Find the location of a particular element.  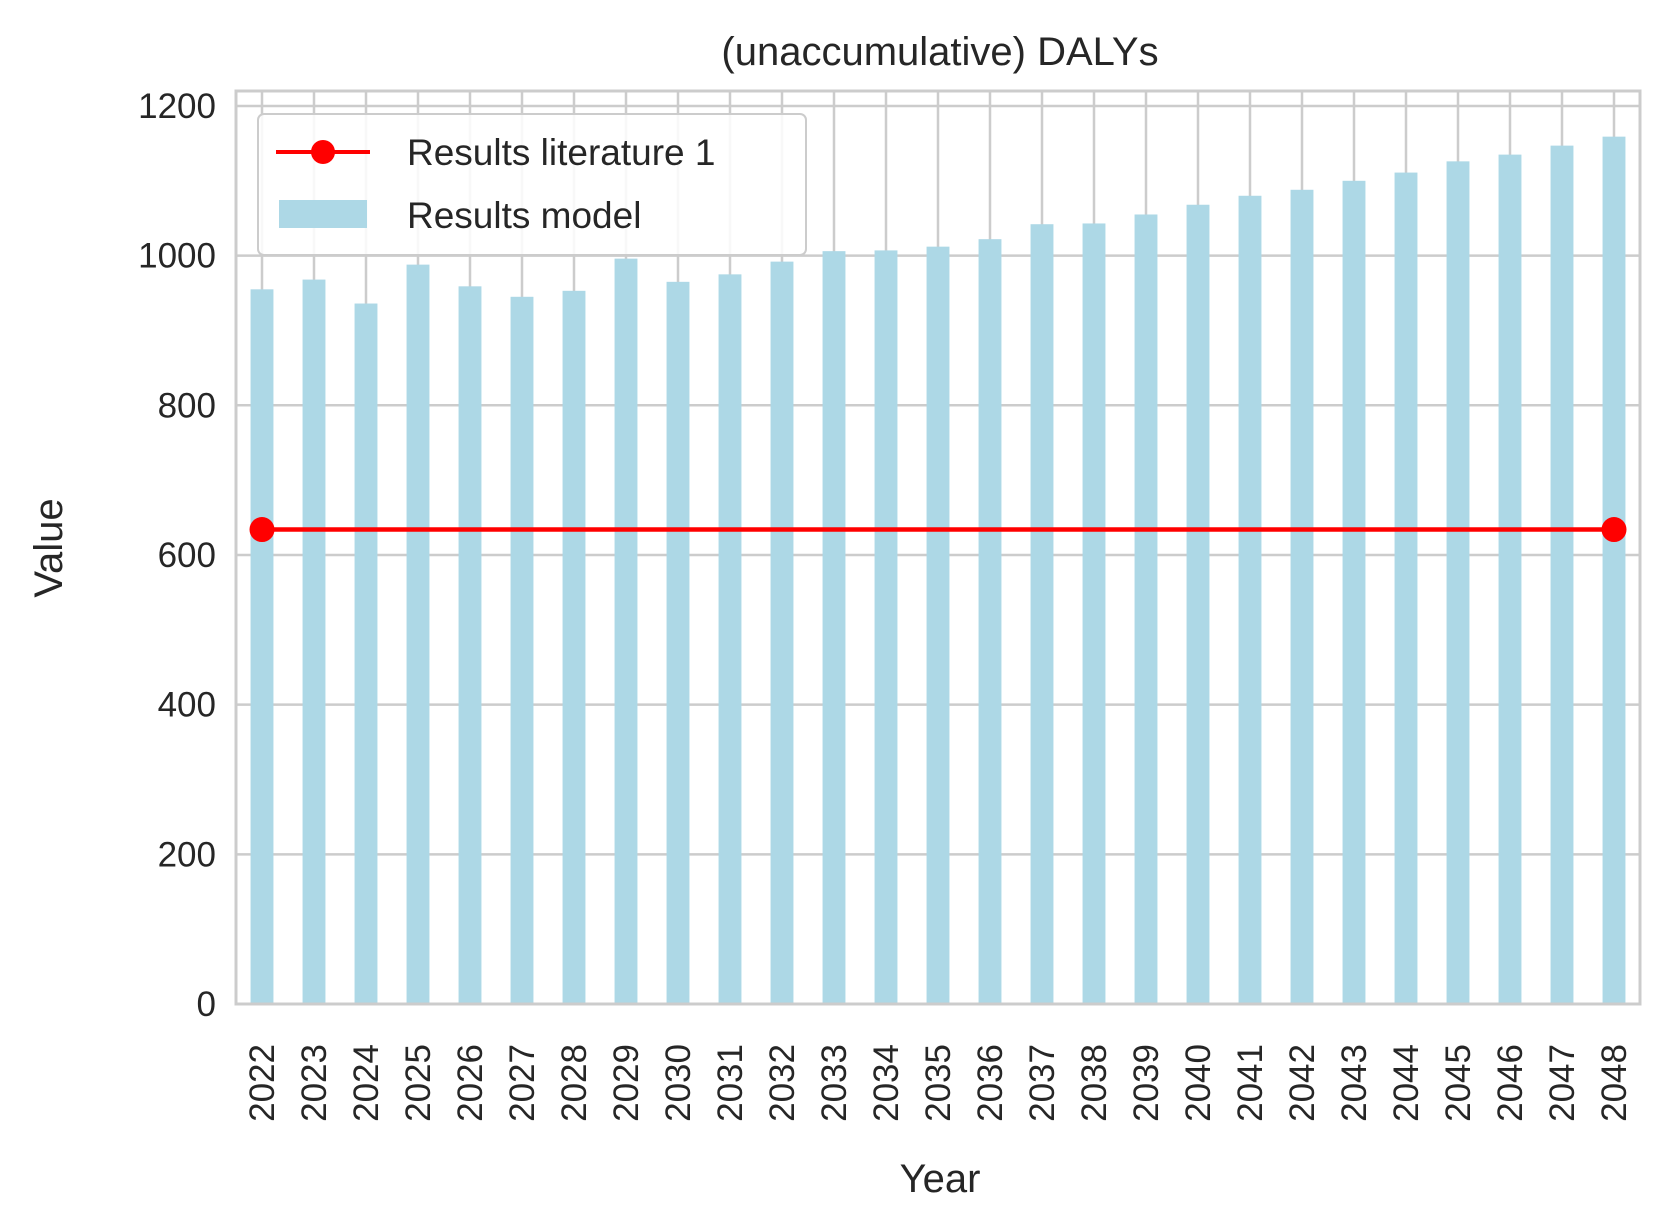

bar-2028 is located at coordinates (574, 647).